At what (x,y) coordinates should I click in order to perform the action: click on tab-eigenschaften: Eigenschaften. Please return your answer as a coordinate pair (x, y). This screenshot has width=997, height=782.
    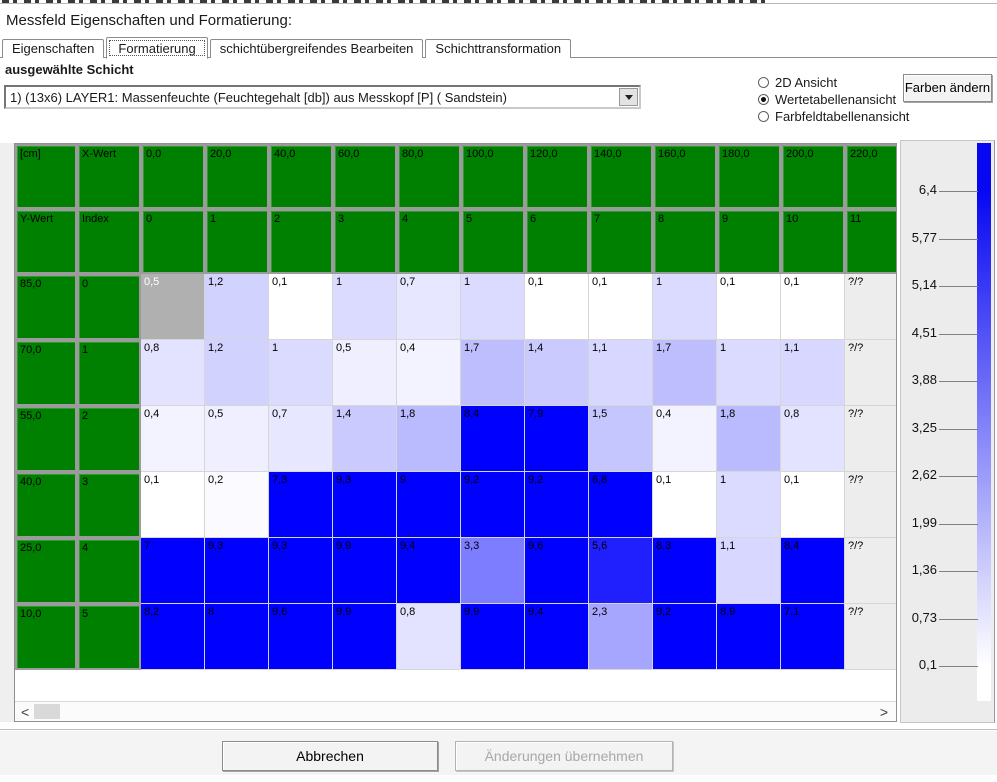
    Looking at the image, I should click on (53, 48).